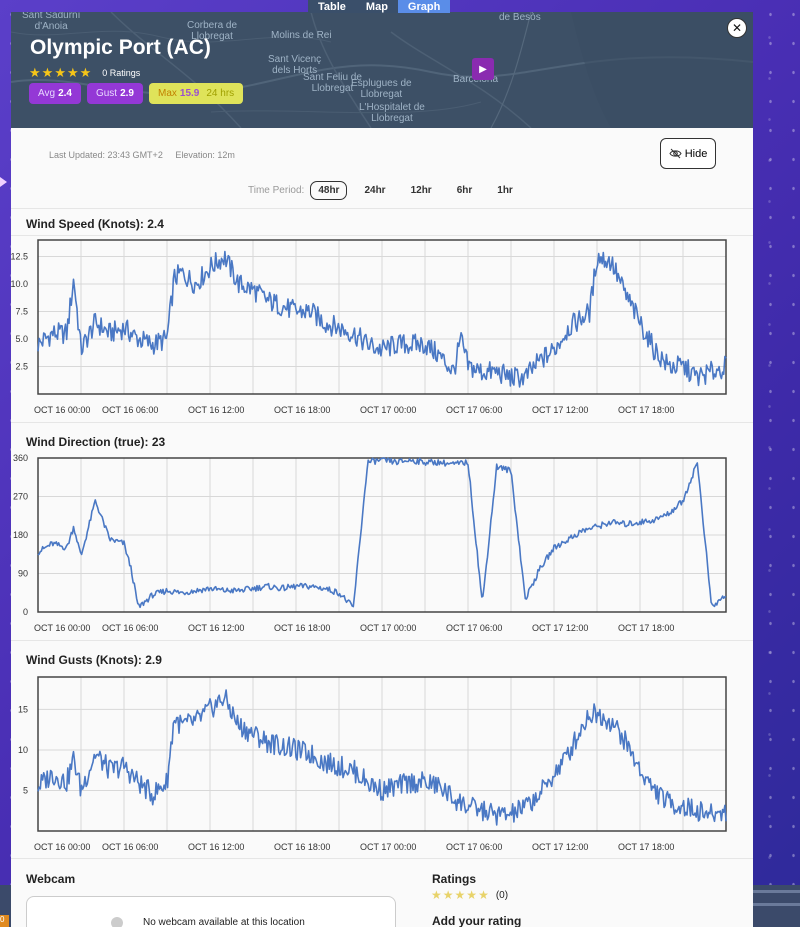 This screenshot has height=927, width=800. Describe the element at coordinates (20, 535) in the screenshot. I see `y-tick-label: 180` at that location.